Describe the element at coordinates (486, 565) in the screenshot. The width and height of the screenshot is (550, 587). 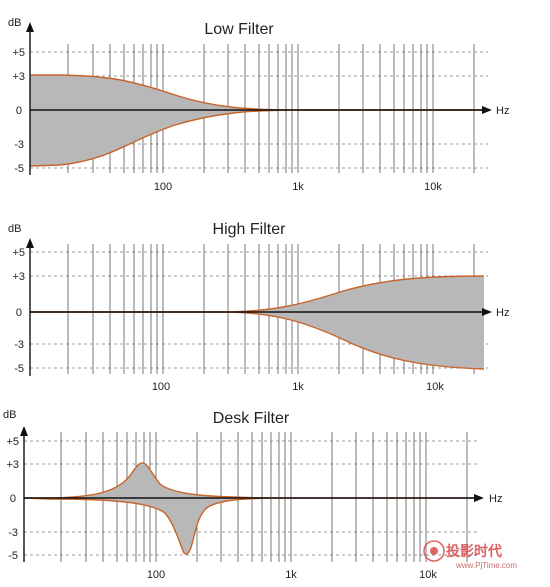
I see `watermark-url: www.PjTime.com` at that location.